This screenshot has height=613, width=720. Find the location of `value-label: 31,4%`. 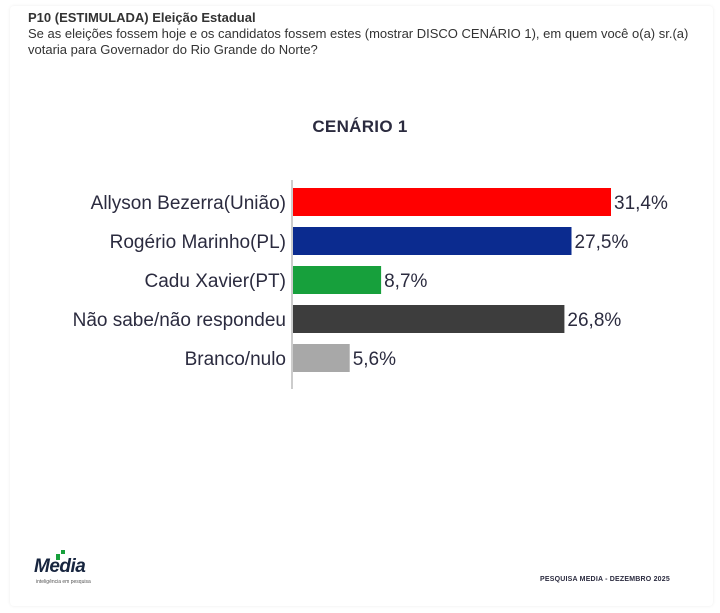

value-label: 31,4% is located at coordinates (641, 203).